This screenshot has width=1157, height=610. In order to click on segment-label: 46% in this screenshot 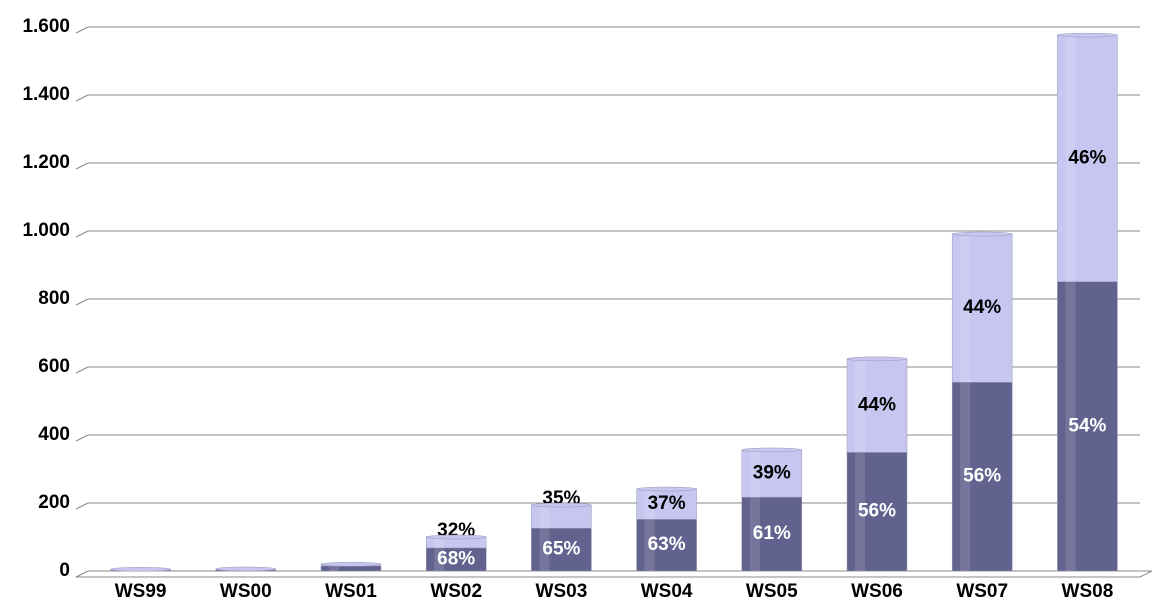, I will do `click(1087, 157)`.